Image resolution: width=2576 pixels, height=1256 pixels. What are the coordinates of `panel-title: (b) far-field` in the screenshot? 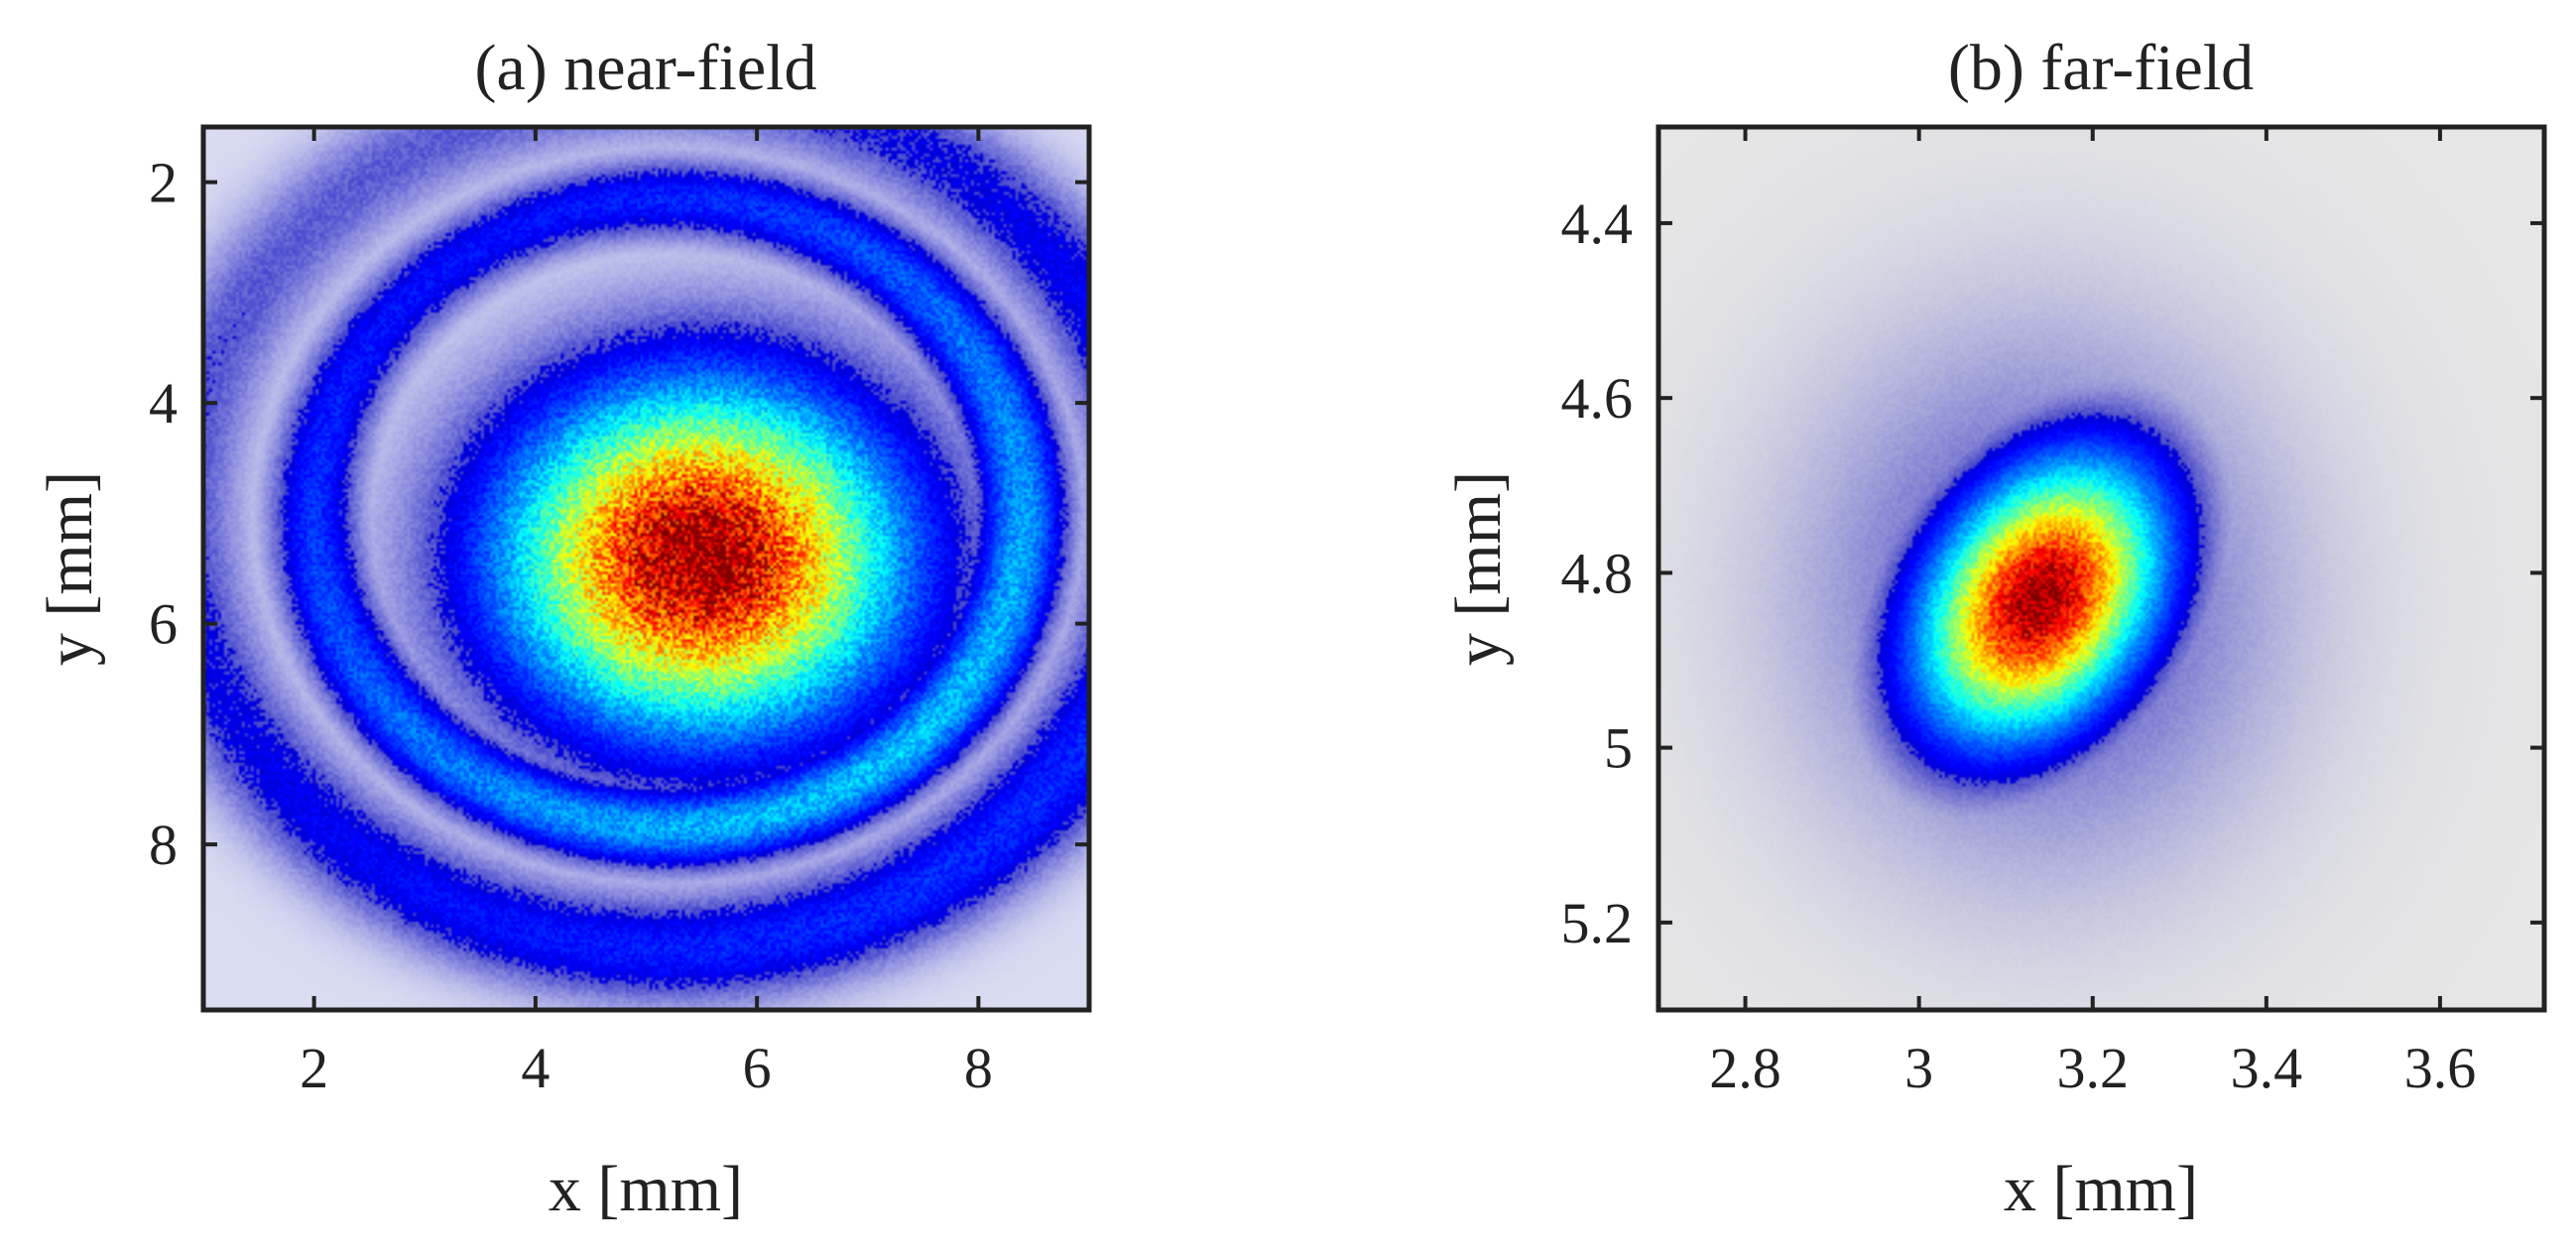 It's located at (2101, 68).